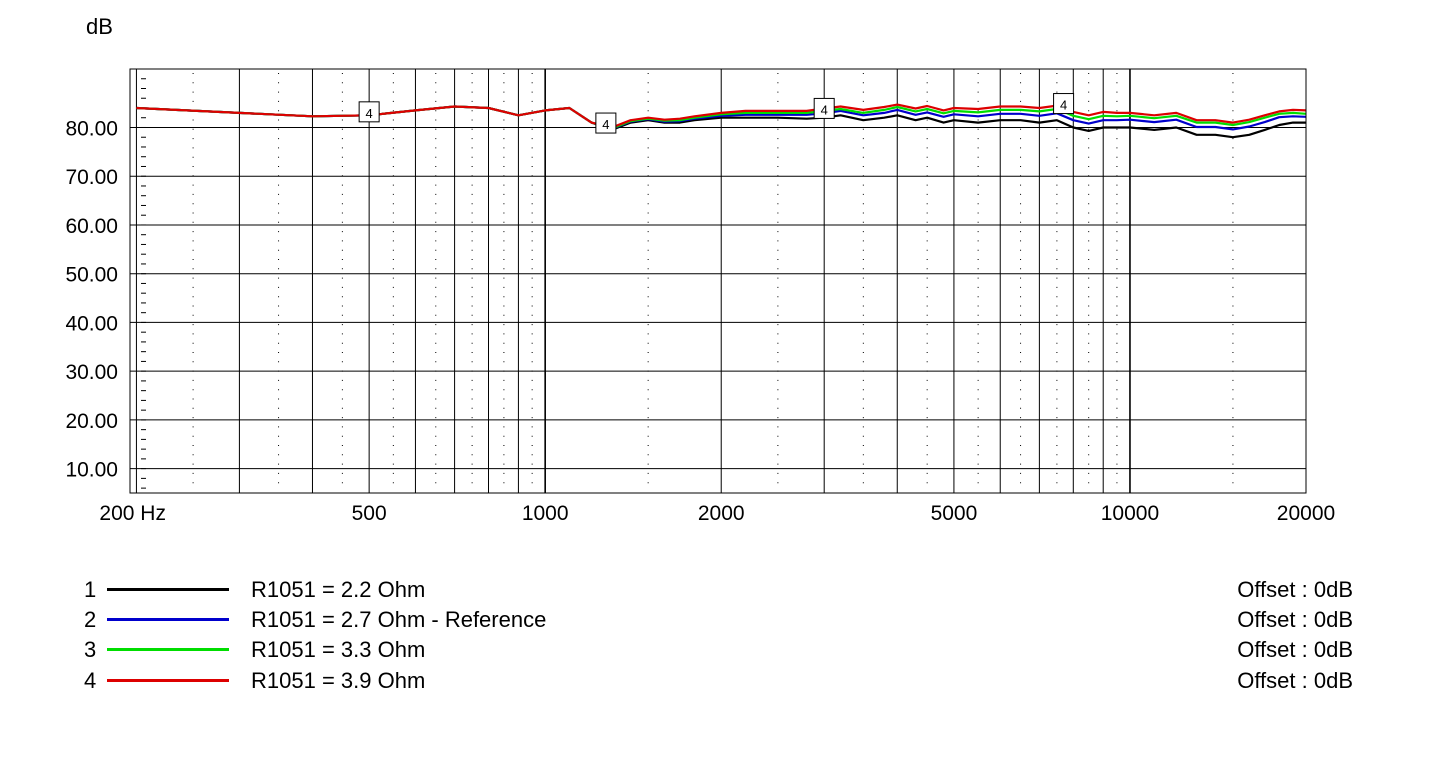 Image resolution: width=1436 pixels, height=764 pixels. What do you see at coordinates (338, 589) in the screenshot?
I see `legend-label: R1051 = 2.2 Ohm` at bounding box center [338, 589].